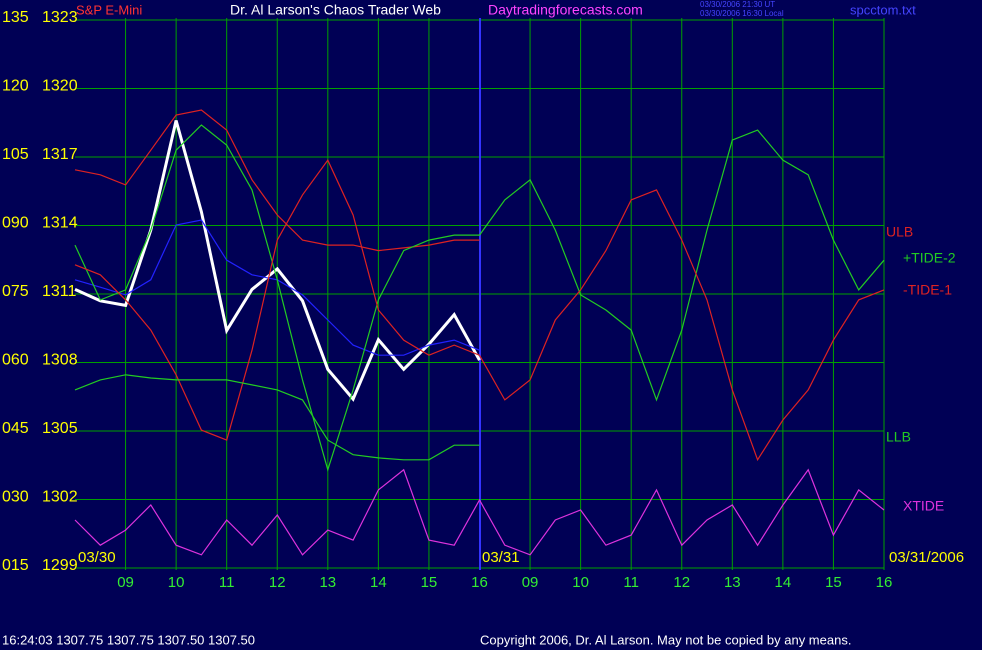 This screenshot has height=650, width=982. Describe the element at coordinates (927, 290) in the screenshot. I see `series-label: -TIDE-1` at that location.